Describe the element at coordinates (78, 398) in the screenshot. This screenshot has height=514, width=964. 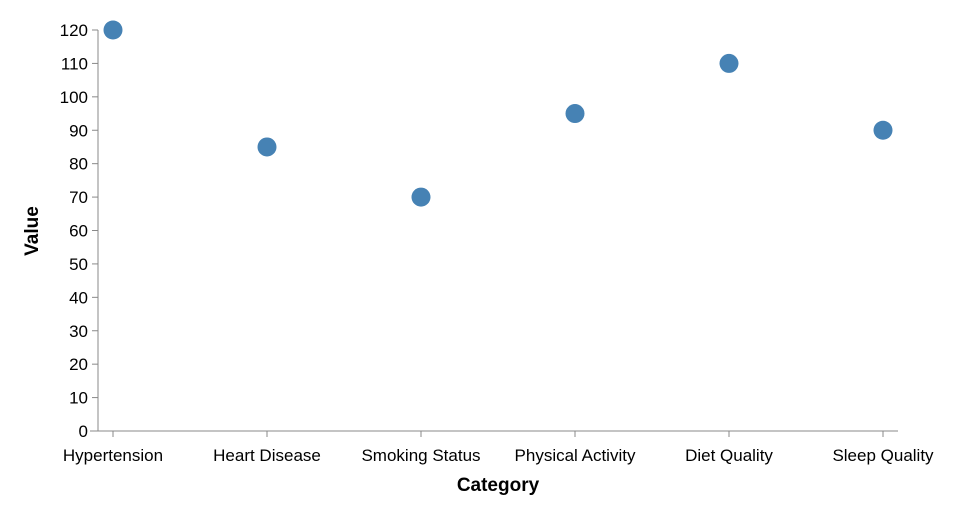
I see `y-tick-label: 10` at that location.